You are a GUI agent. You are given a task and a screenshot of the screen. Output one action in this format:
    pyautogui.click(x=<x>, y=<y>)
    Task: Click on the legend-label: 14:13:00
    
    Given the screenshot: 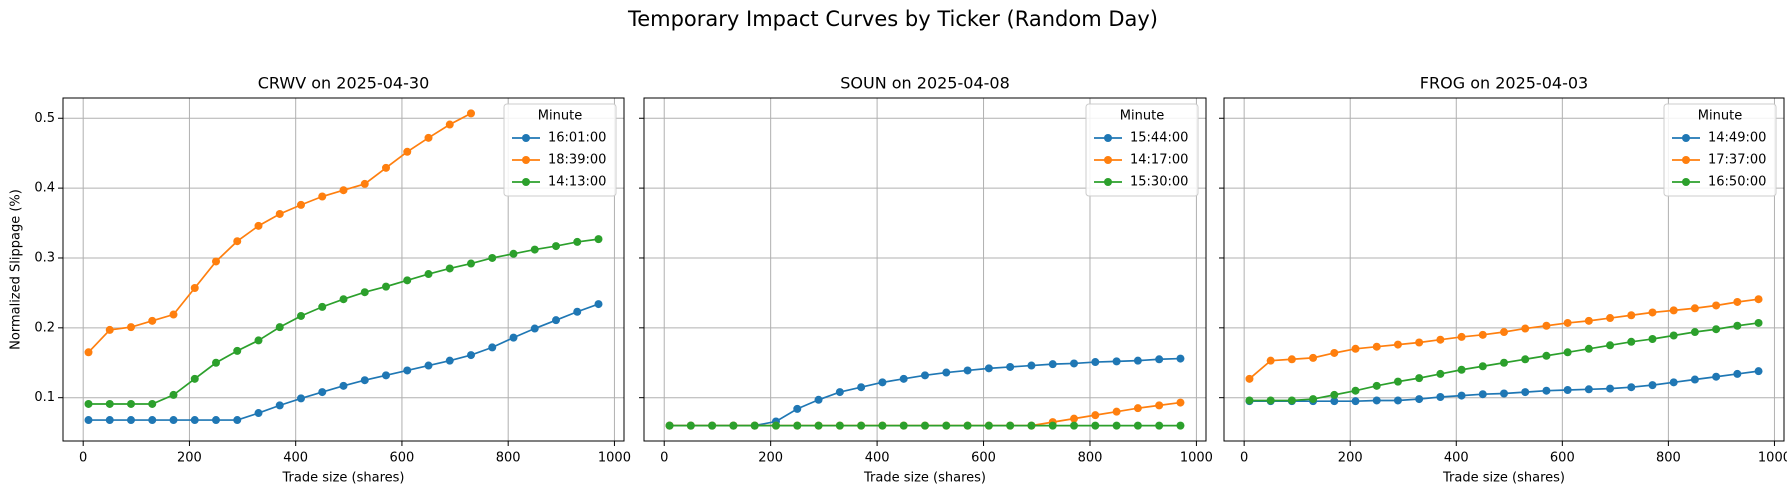 What is the action you would take?
    pyautogui.click(x=577, y=182)
    